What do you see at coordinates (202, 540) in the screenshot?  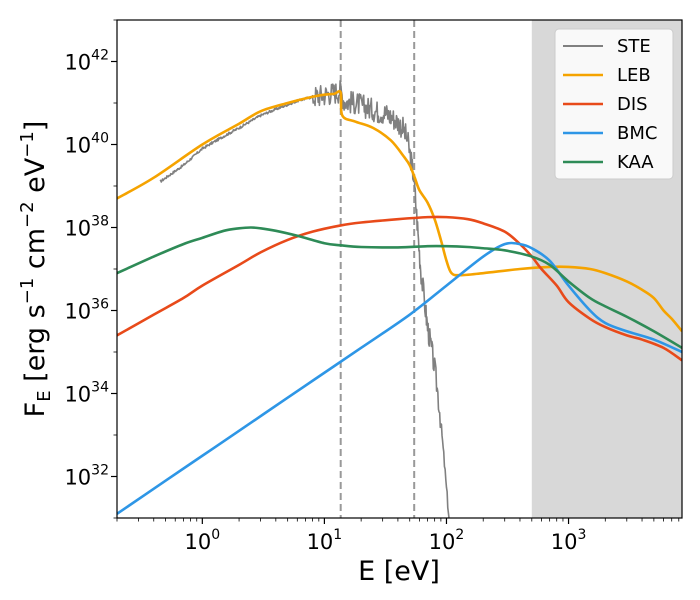 I see `x-tick-label-0: 100` at bounding box center [202, 540].